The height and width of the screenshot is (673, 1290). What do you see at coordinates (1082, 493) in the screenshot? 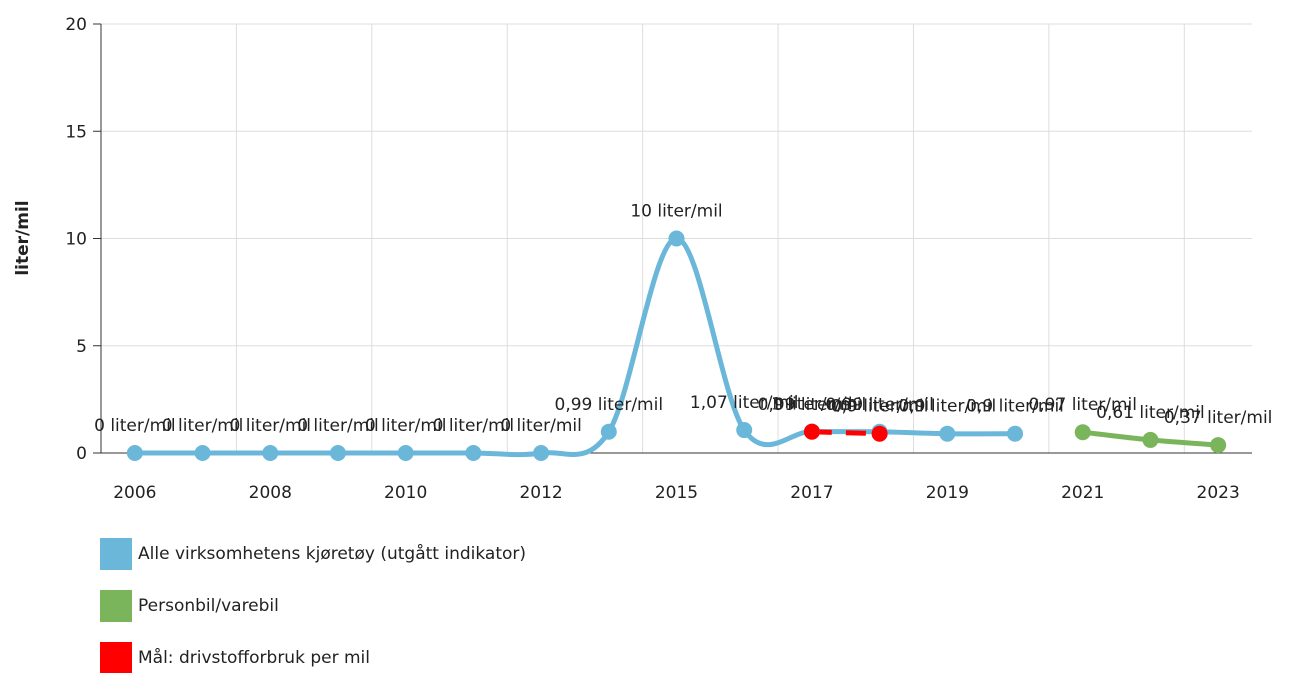
I see `x-tick-label: 2021` at bounding box center [1082, 493].